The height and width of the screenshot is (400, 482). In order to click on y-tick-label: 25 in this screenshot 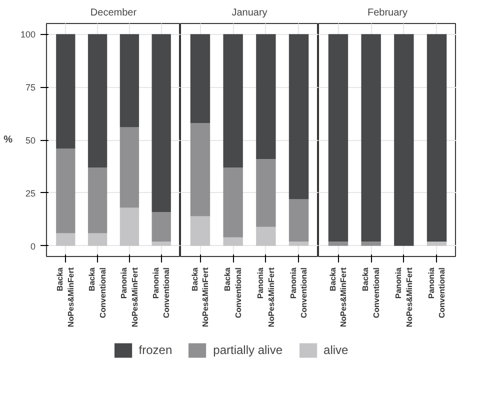, I will do `click(30, 193)`.